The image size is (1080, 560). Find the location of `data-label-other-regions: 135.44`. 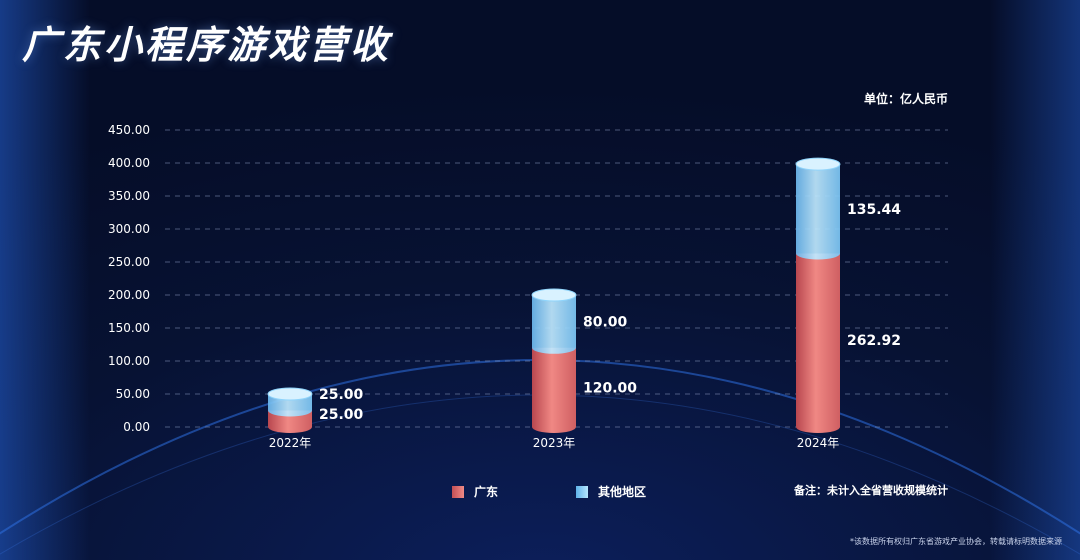

data-label-other-regions: 135.44 is located at coordinates (874, 210).